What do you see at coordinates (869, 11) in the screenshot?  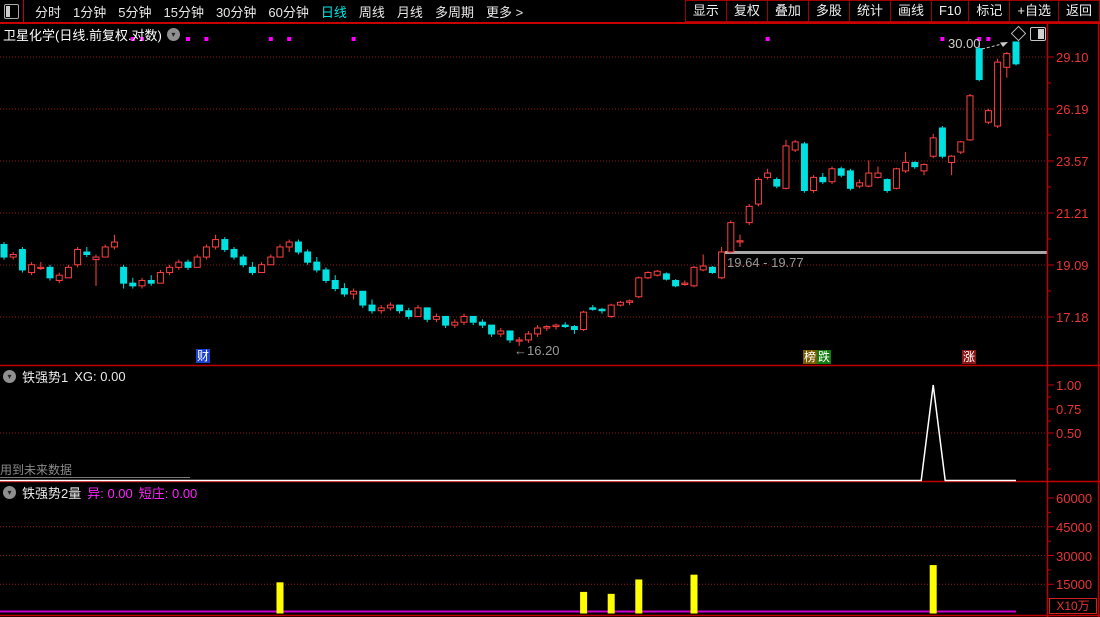 I see `toolbar-button-4: 统计` at bounding box center [869, 11].